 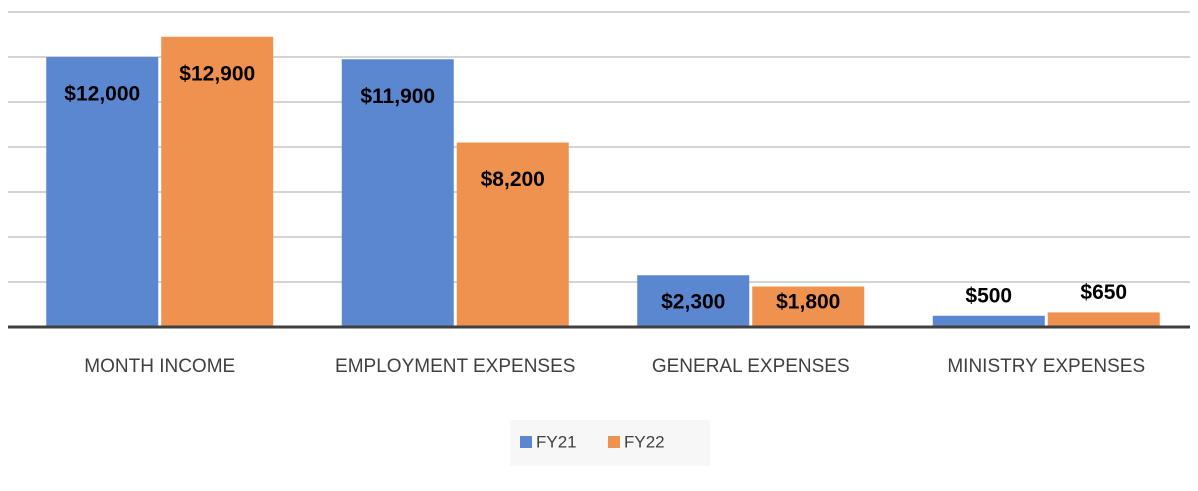 I want to click on data-label: $1,800, so click(x=808, y=302).